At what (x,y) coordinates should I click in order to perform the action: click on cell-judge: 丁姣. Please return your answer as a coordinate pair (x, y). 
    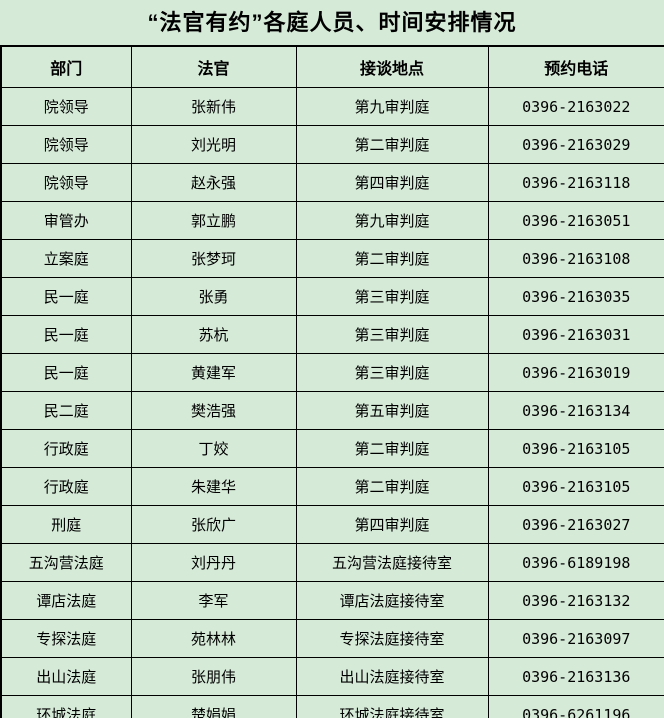
    Looking at the image, I should click on (213, 448).